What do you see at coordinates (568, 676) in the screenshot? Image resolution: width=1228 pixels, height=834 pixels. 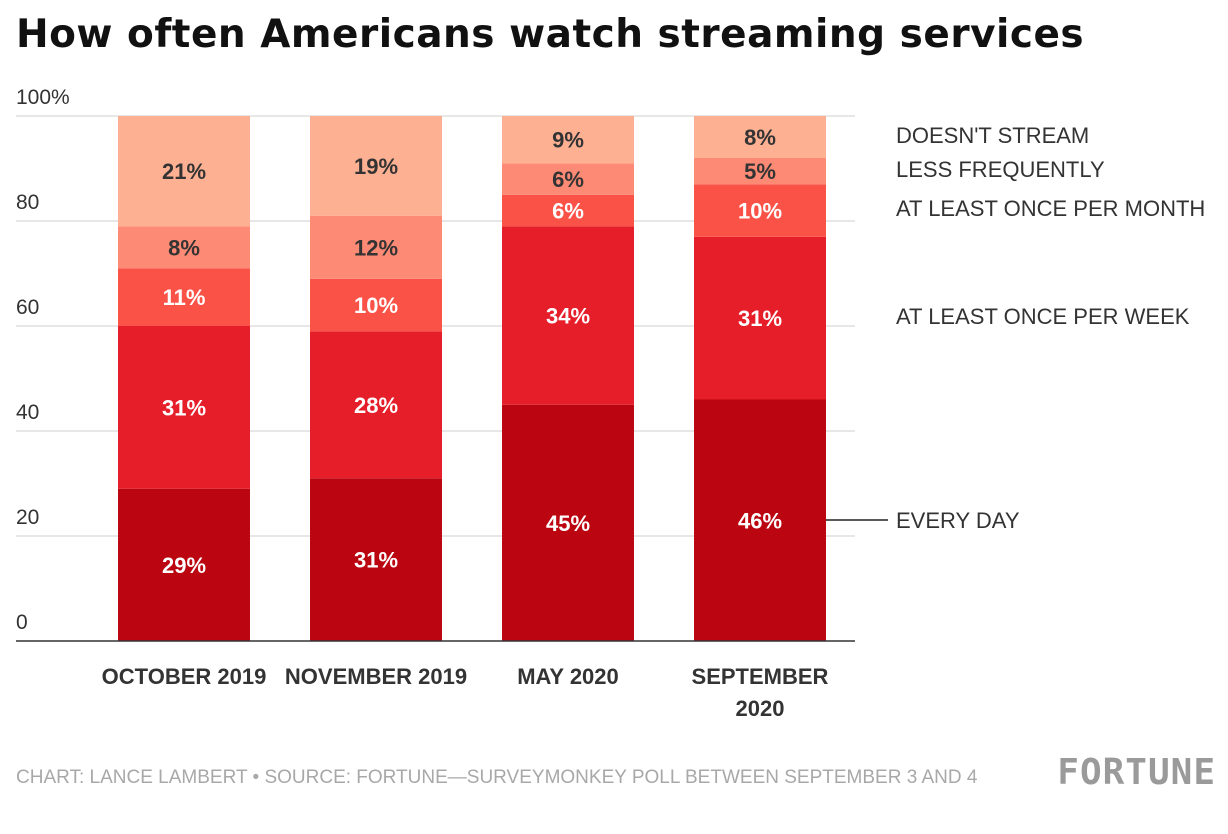 I see `x-tick-label: MAY 2020` at bounding box center [568, 676].